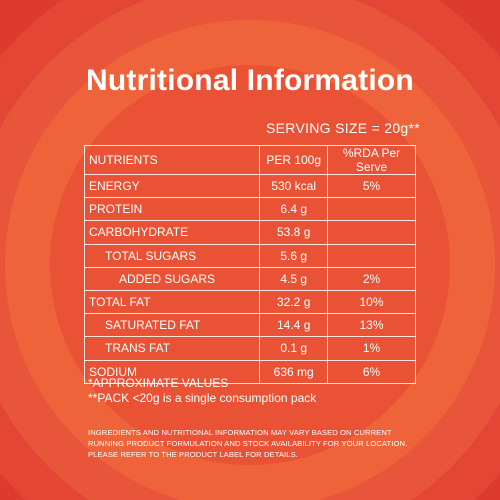  What do you see at coordinates (172, 160) in the screenshot?
I see `header-nutrients: NUTRIENTS` at bounding box center [172, 160].